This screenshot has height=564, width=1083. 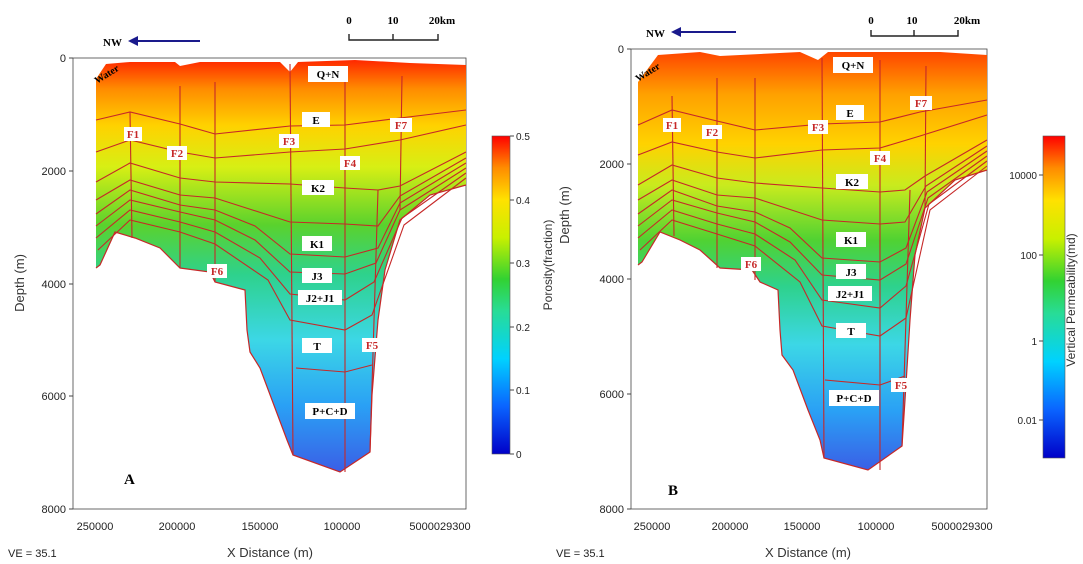 What do you see at coordinates (906, 318) in the screenshot?
I see `fault-f5-line` at bounding box center [906, 318].